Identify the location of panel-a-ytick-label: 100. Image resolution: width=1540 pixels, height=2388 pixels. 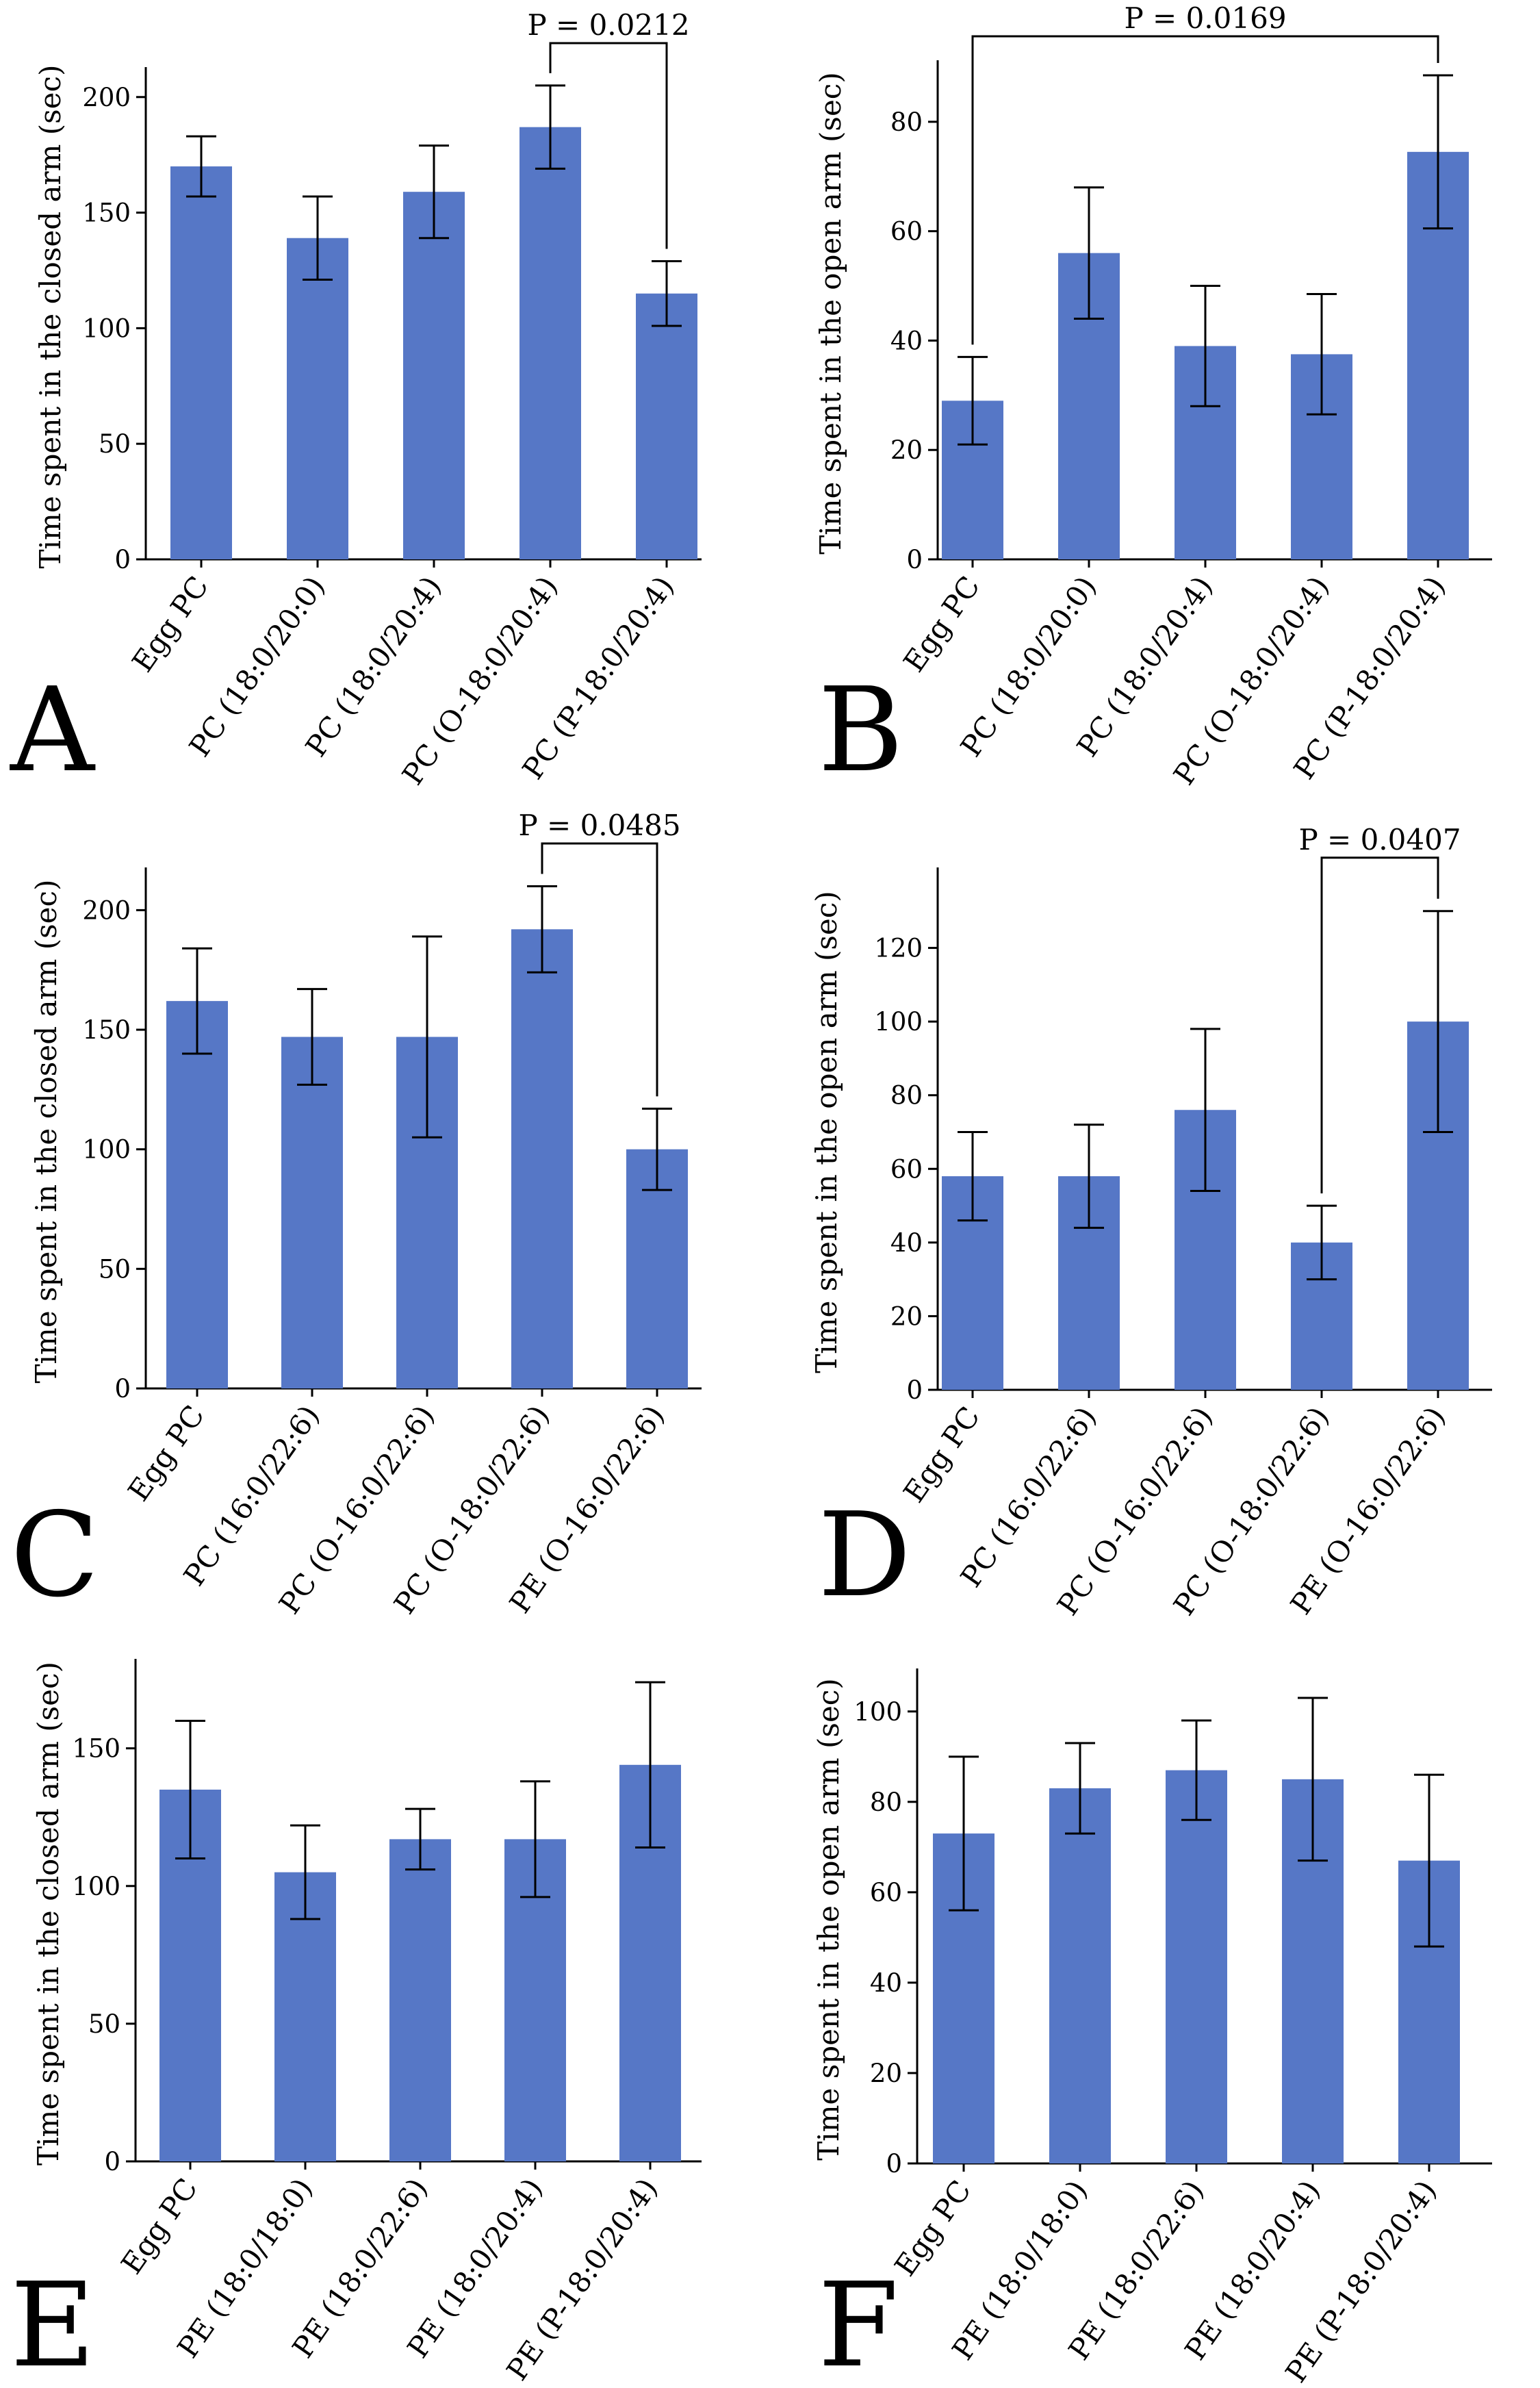
(106, 328).